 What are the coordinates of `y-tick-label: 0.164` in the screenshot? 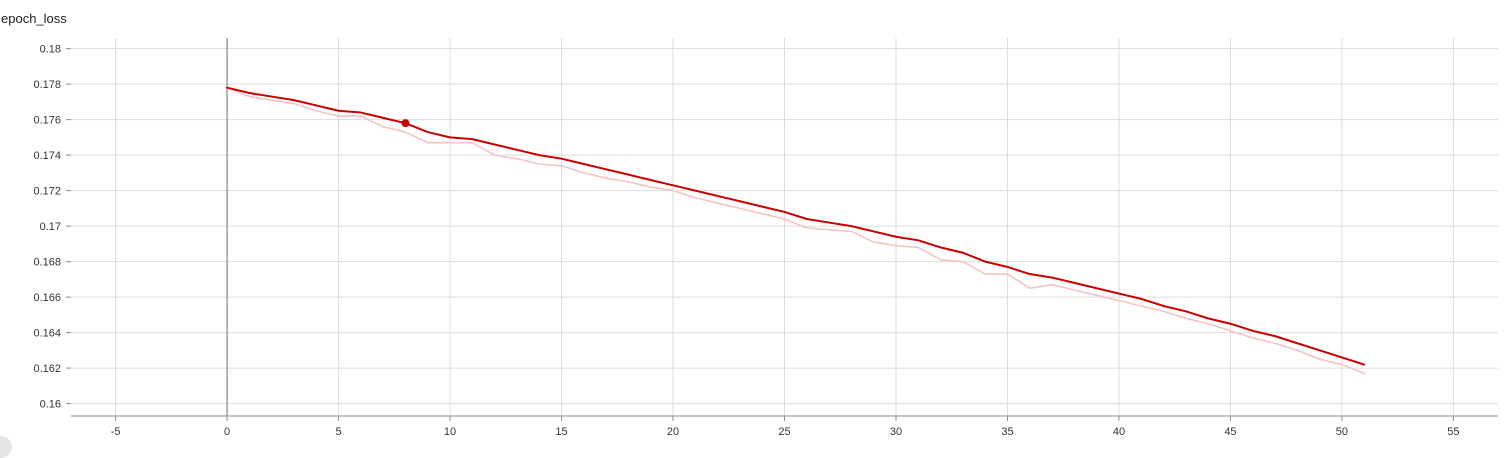 It's located at (47, 334).